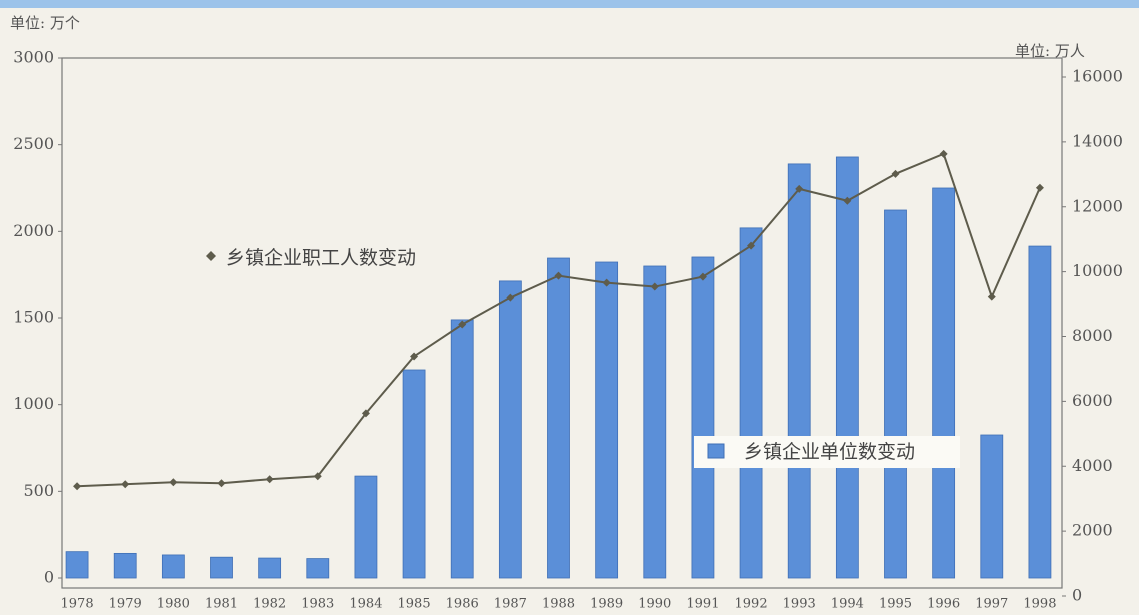  Describe the element at coordinates (1092, 465) in the screenshot. I see `y2-tick-label: 4000` at that location.